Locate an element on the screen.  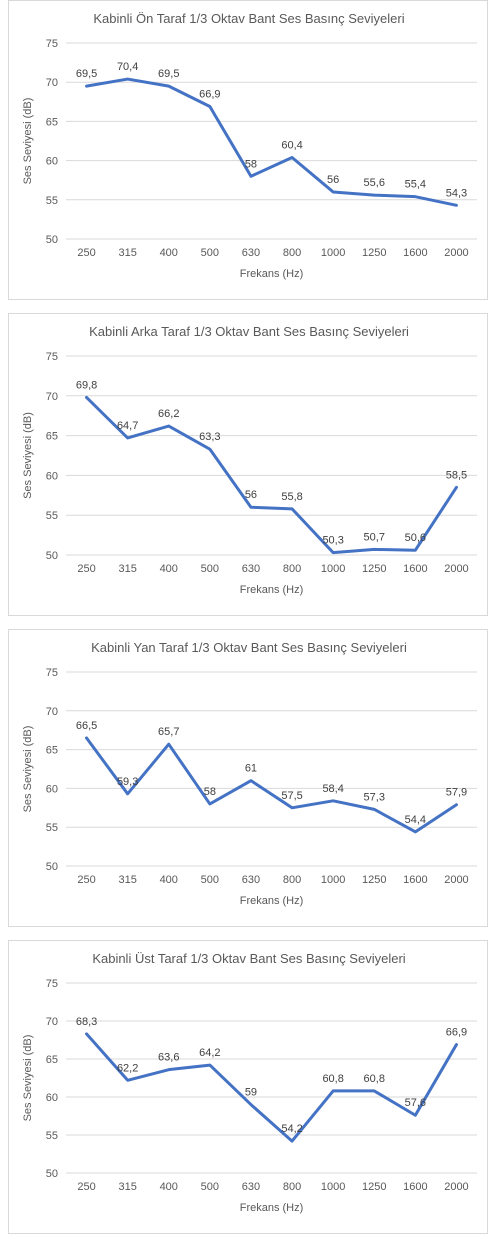
data-label: 66,5 is located at coordinates (86, 726).